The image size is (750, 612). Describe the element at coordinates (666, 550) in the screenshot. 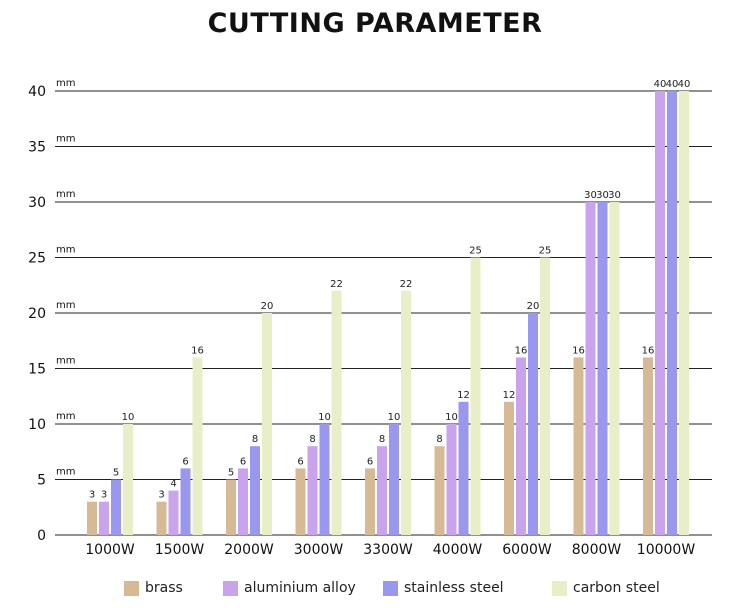

I see `x-tick-label: 10000W` at that location.